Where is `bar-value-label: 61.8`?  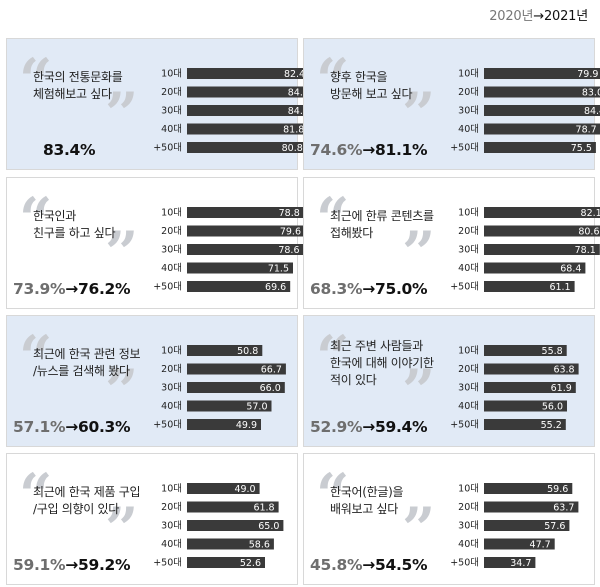 bar-value-label: 61.8 is located at coordinates (263, 508).